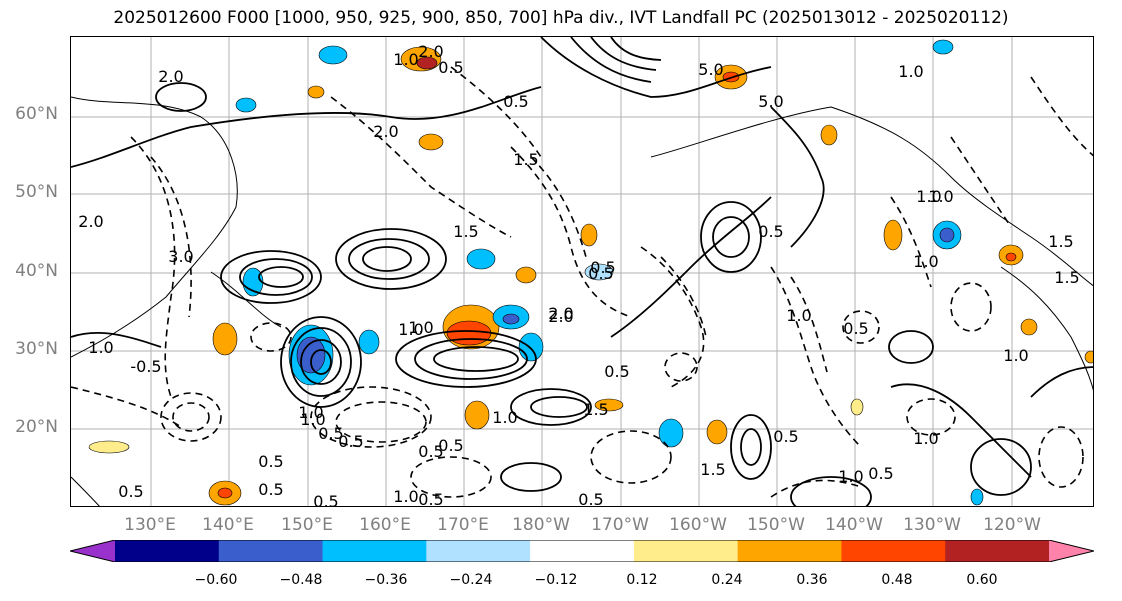 This screenshot has height=601, width=1122. What do you see at coordinates (216, 580) in the screenshot?
I see `colorbar-tick: −0.60` at bounding box center [216, 580].